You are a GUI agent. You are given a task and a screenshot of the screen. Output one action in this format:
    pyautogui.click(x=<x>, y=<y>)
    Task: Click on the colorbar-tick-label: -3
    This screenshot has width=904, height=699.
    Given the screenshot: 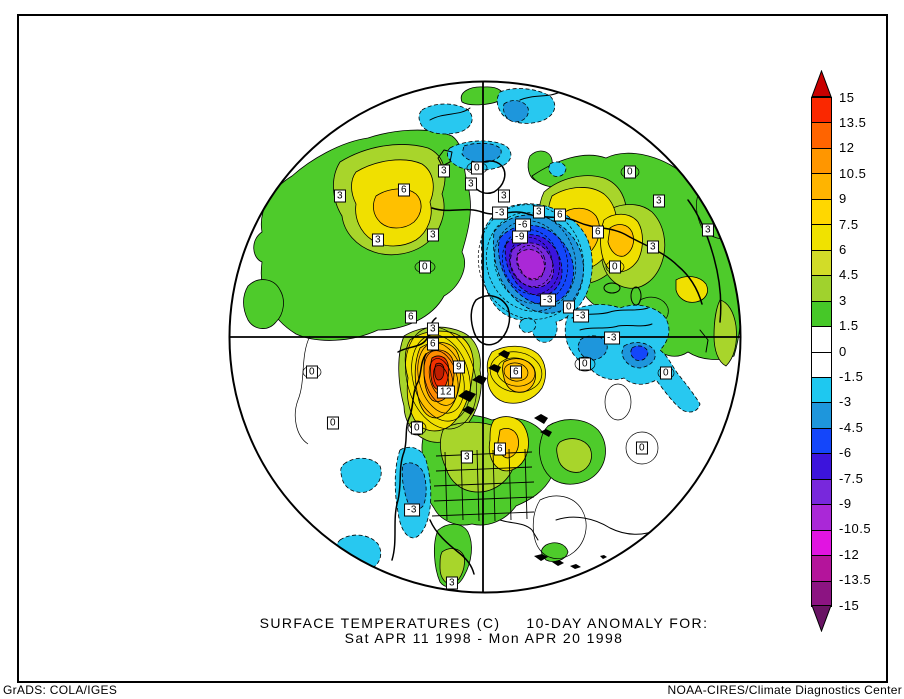 What is the action you would take?
    pyautogui.click(x=845, y=402)
    